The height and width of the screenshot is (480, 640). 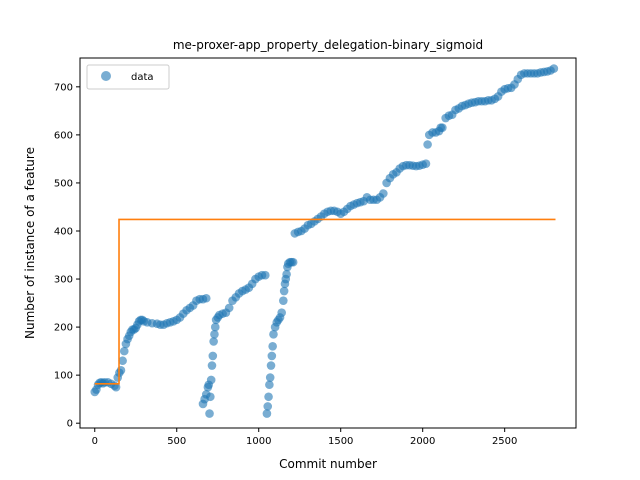 I want to click on y-tick-label: 500, so click(x=63, y=183).